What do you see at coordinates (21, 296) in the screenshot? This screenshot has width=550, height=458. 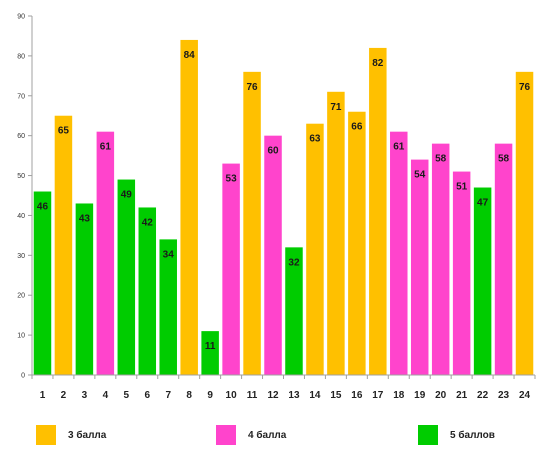 I see `y-tick-label: 20` at bounding box center [21, 296].